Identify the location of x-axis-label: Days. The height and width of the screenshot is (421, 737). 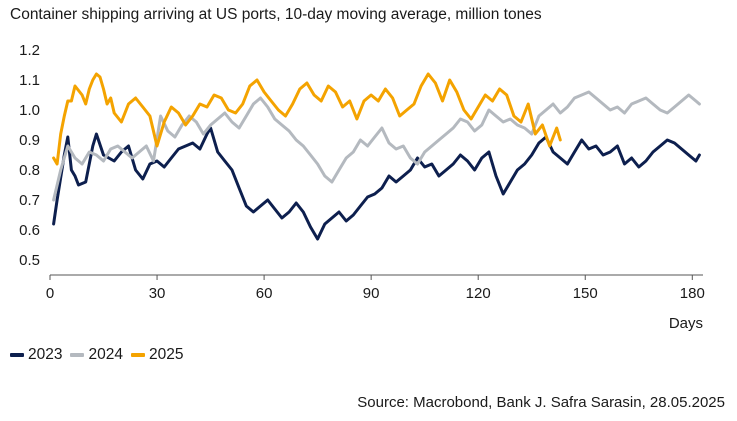
(686, 323).